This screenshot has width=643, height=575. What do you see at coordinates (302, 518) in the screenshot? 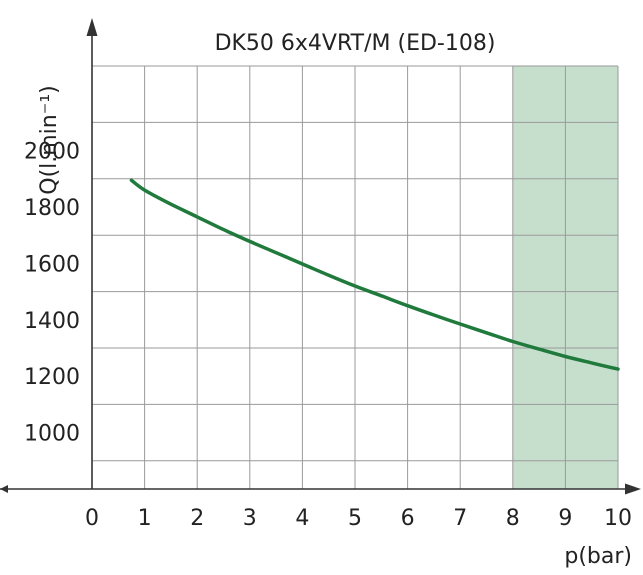
I see `x-tick-label: 4` at bounding box center [302, 518].